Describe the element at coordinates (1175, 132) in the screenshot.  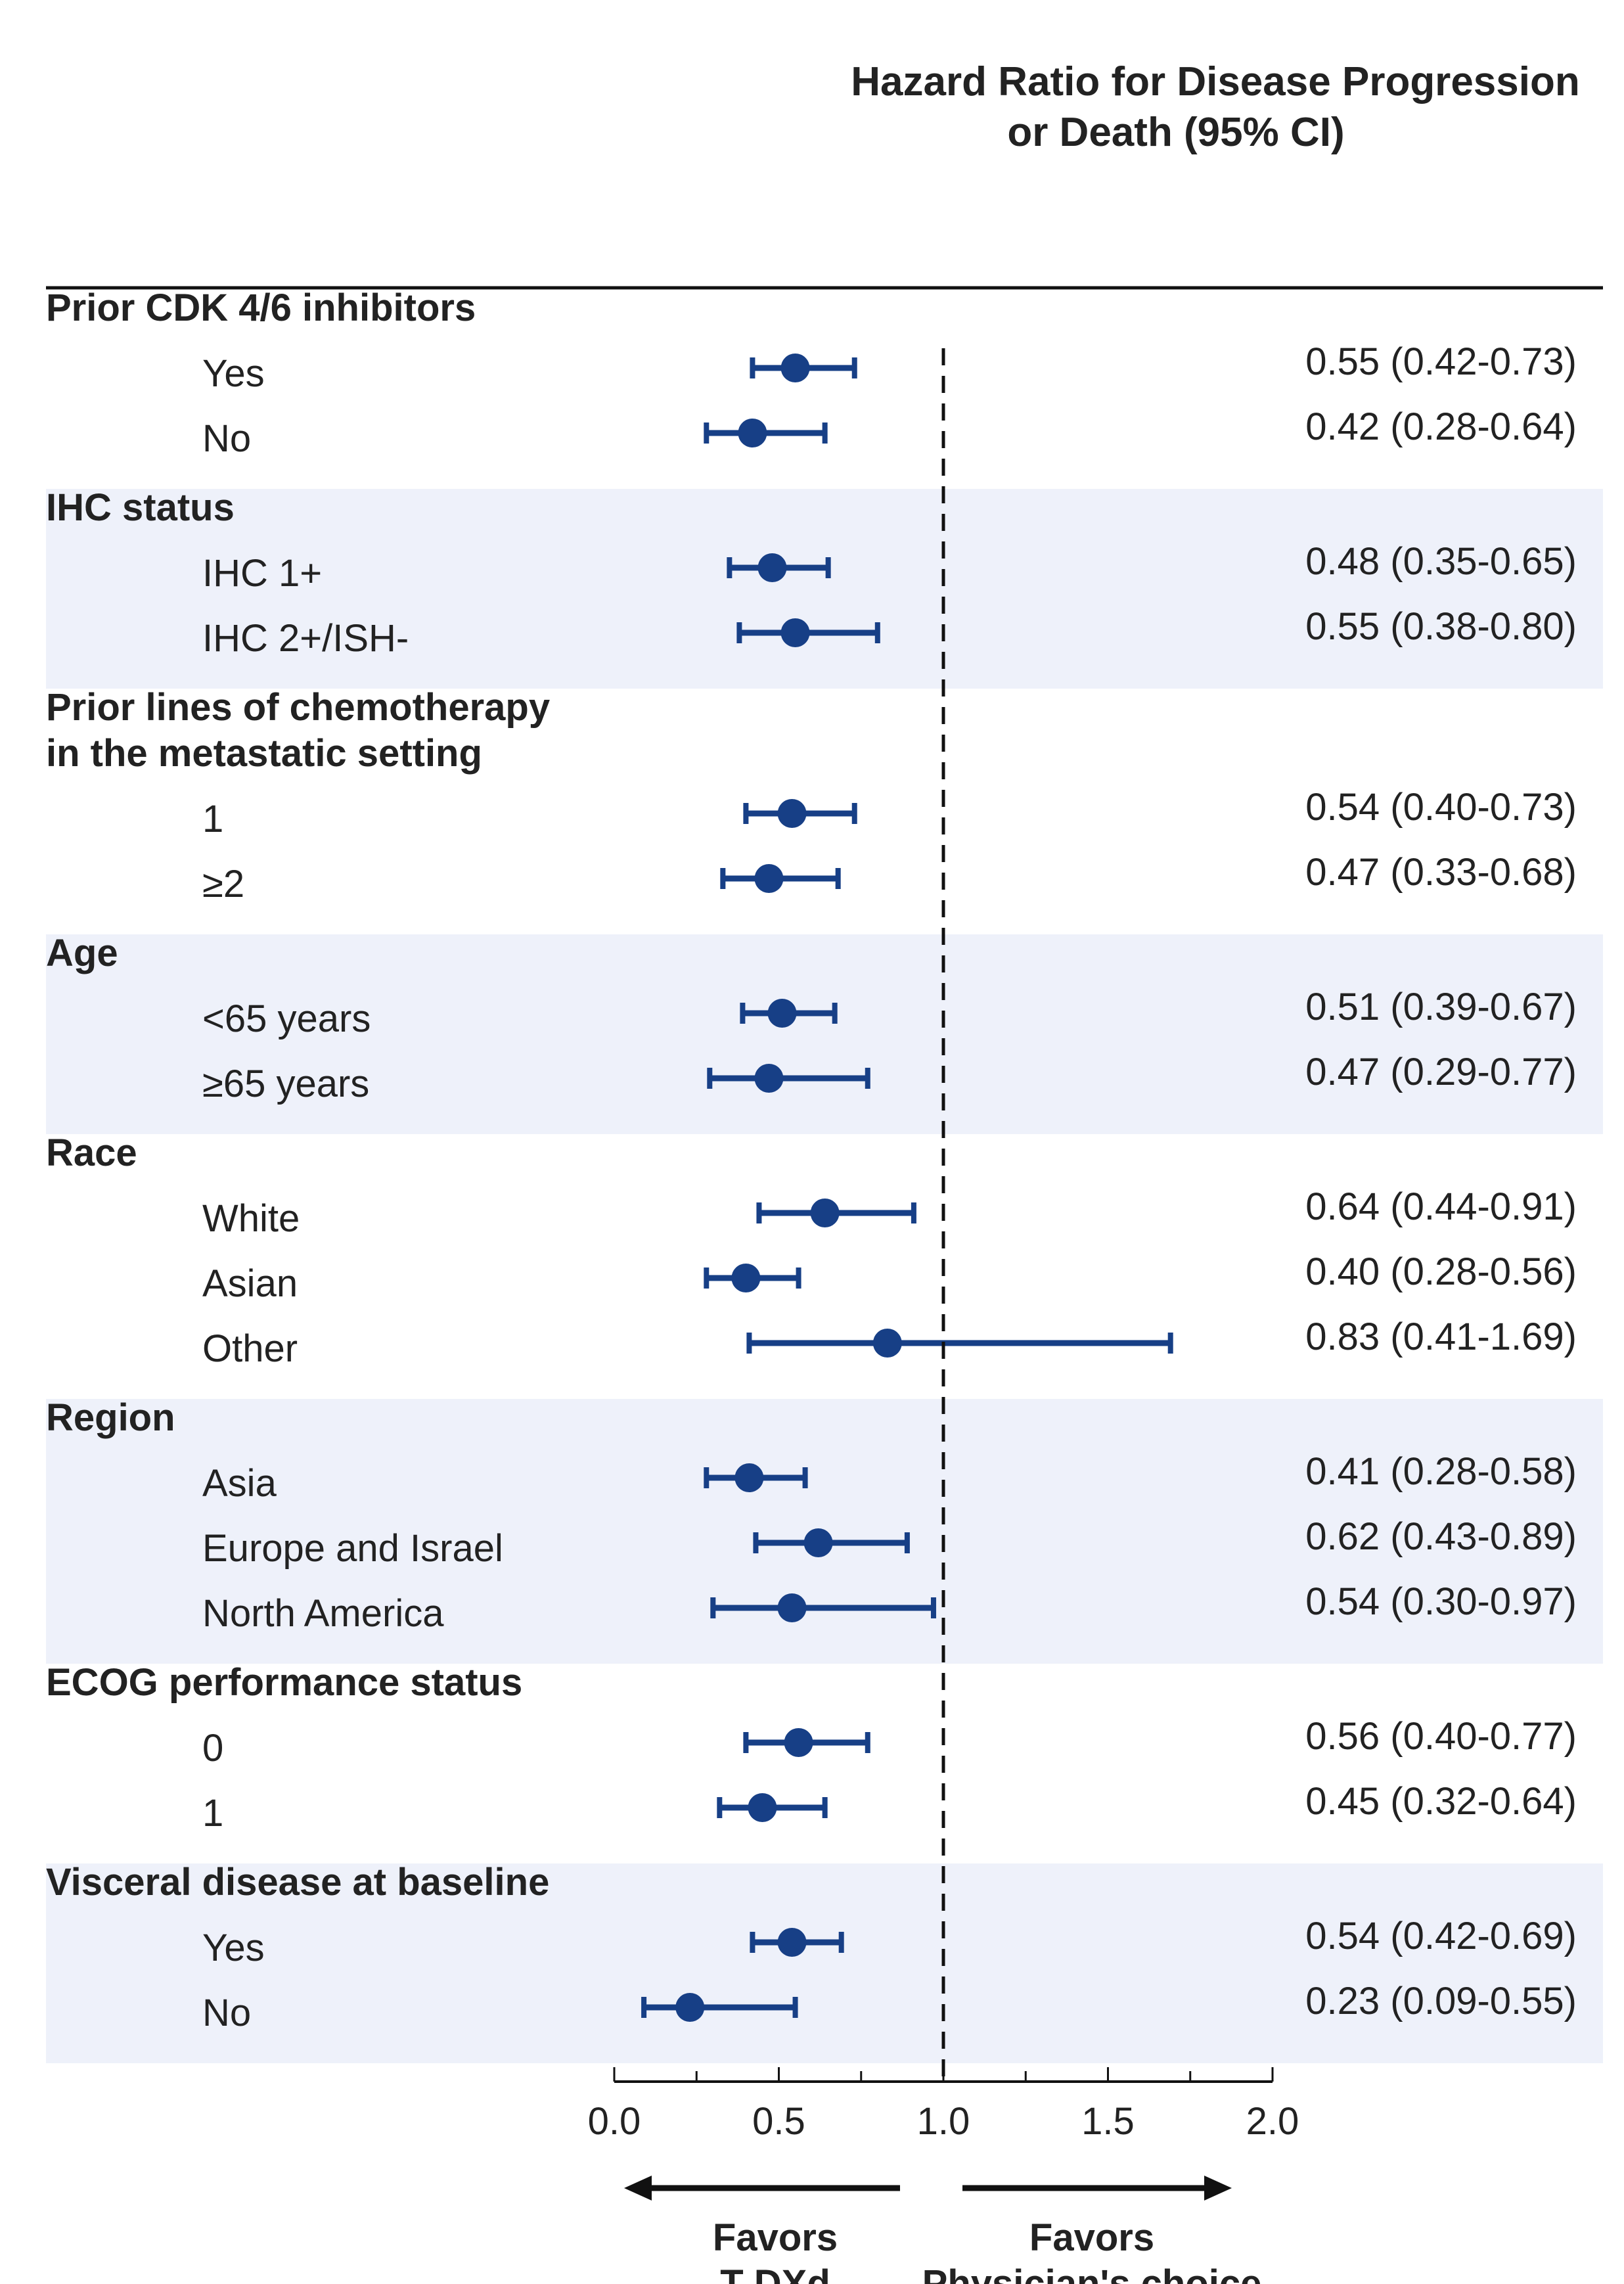
I see `chart-title-line2: or Death (95% CI)` at that location.